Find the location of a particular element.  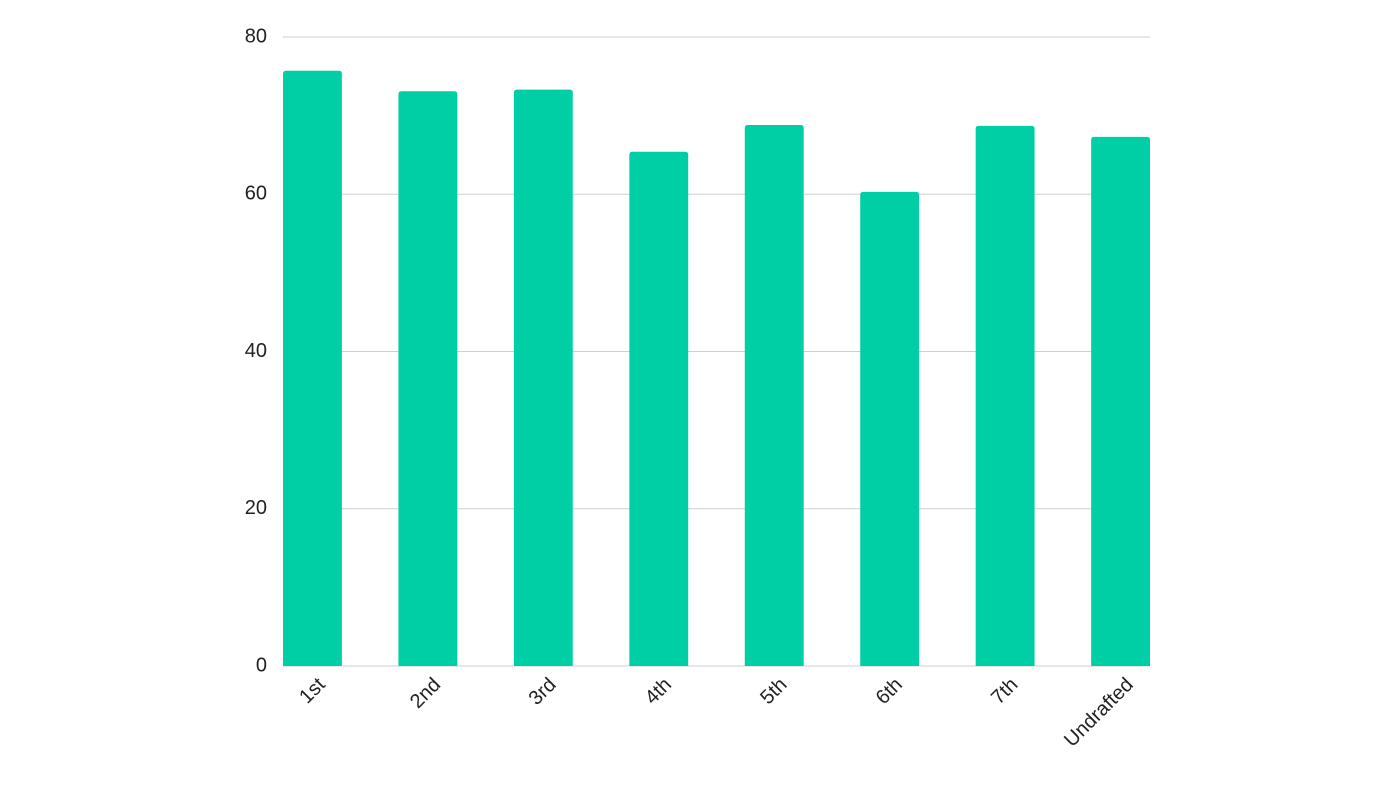

y-tick-label: 80 is located at coordinates (256, 36).